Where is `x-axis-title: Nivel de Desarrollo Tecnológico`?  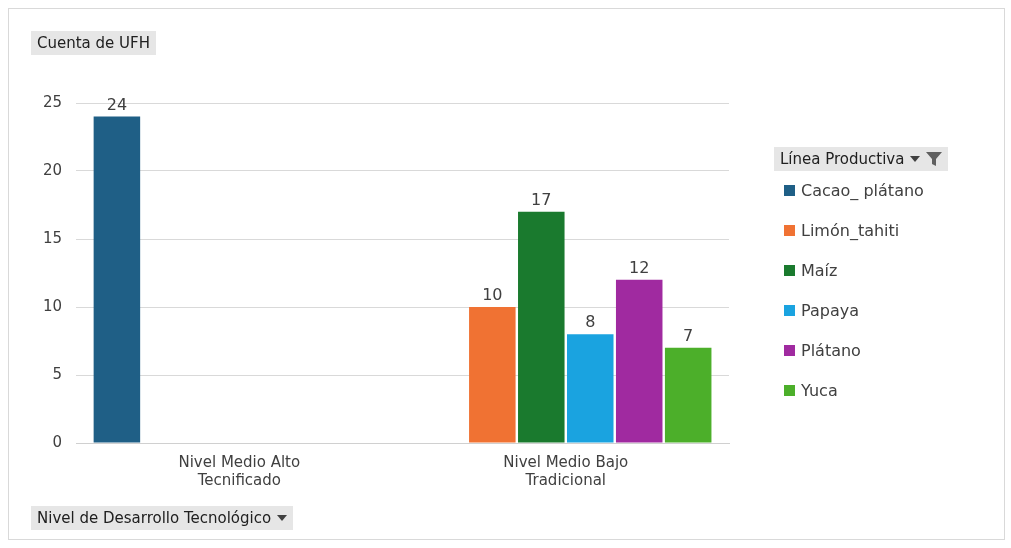 x-axis-title: Nivel de Desarrollo Tecnológico is located at coordinates (154, 518).